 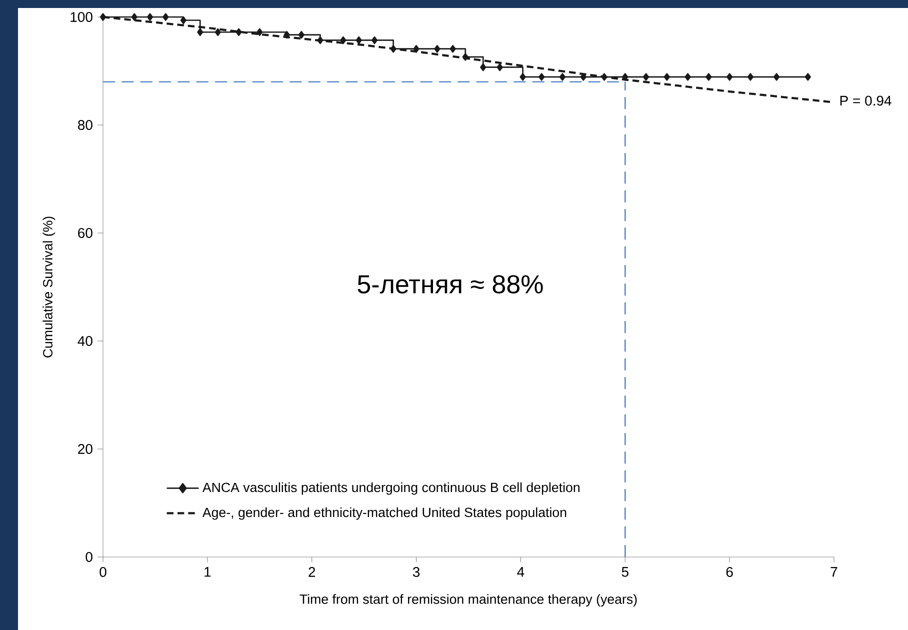 I want to click on y-tick-label: 60, so click(x=85, y=233).